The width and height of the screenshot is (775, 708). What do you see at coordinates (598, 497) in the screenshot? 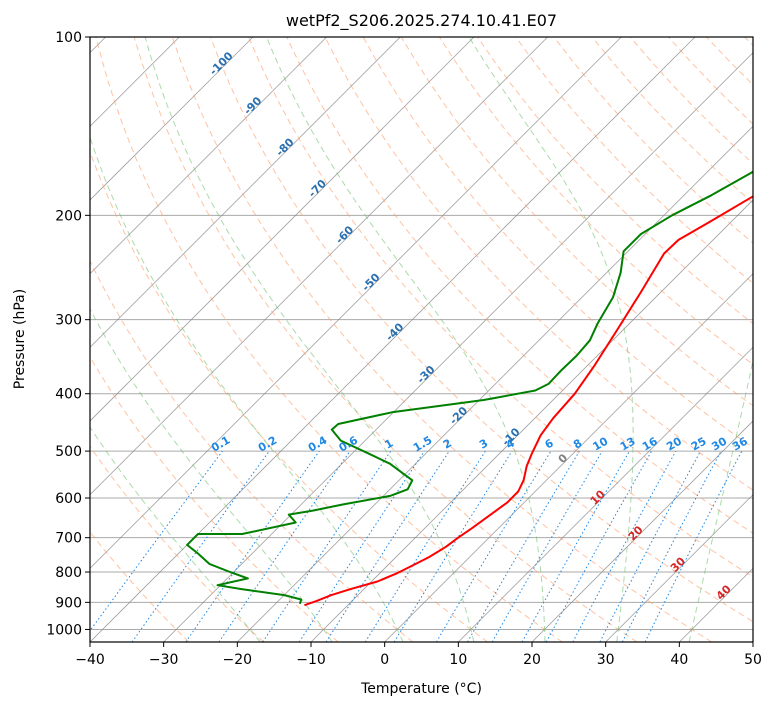
I see `moist-adiabat-label: 10` at bounding box center [598, 497].